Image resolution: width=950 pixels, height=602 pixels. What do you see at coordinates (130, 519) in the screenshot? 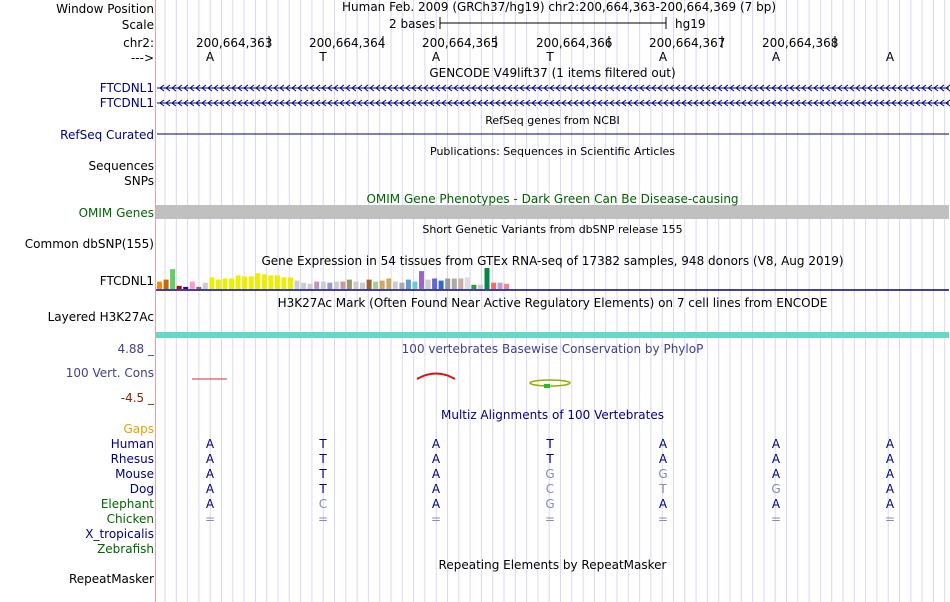
I see `species-label-chicken: Chicken` at bounding box center [130, 519].